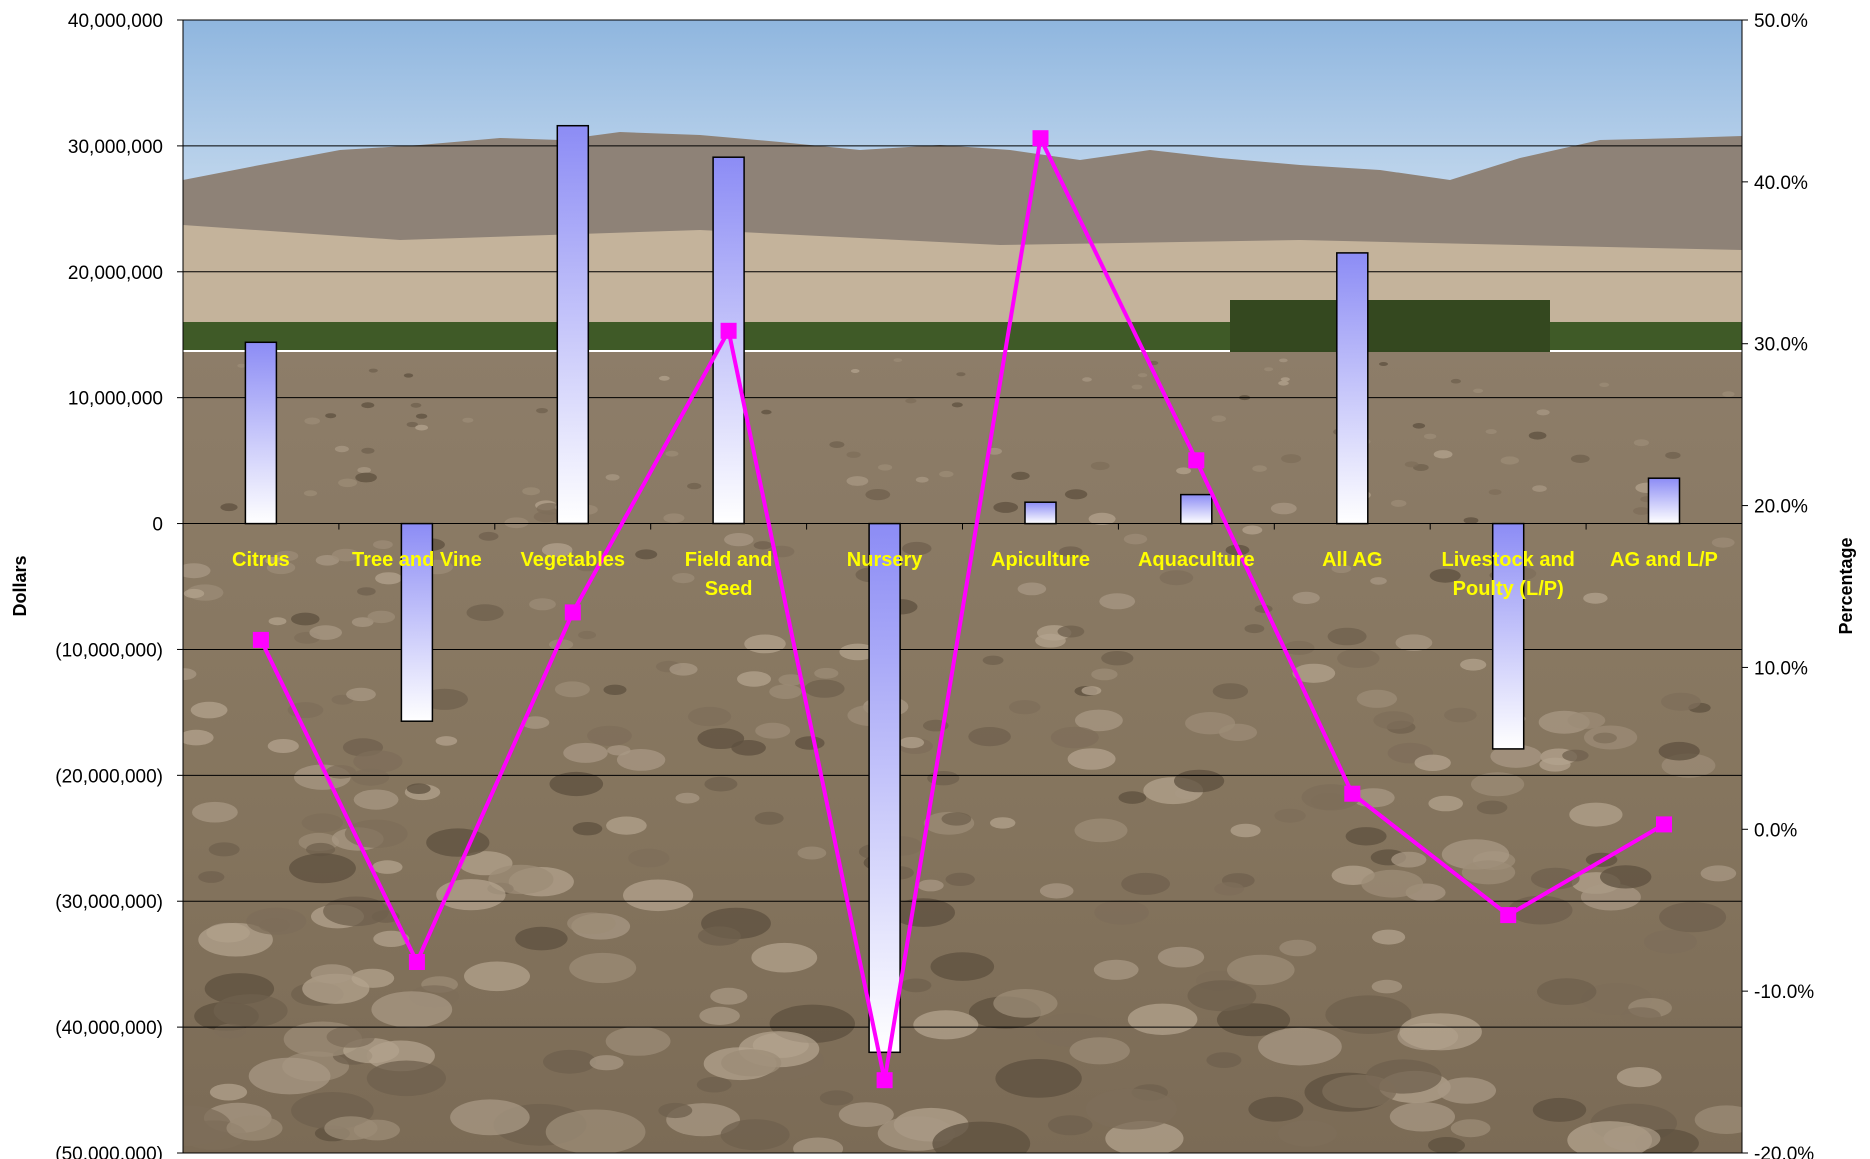  What do you see at coordinates (109, 1151) in the screenshot?
I see `left-tick-label: (50,000,000)` at bounding box center [109, 1151].